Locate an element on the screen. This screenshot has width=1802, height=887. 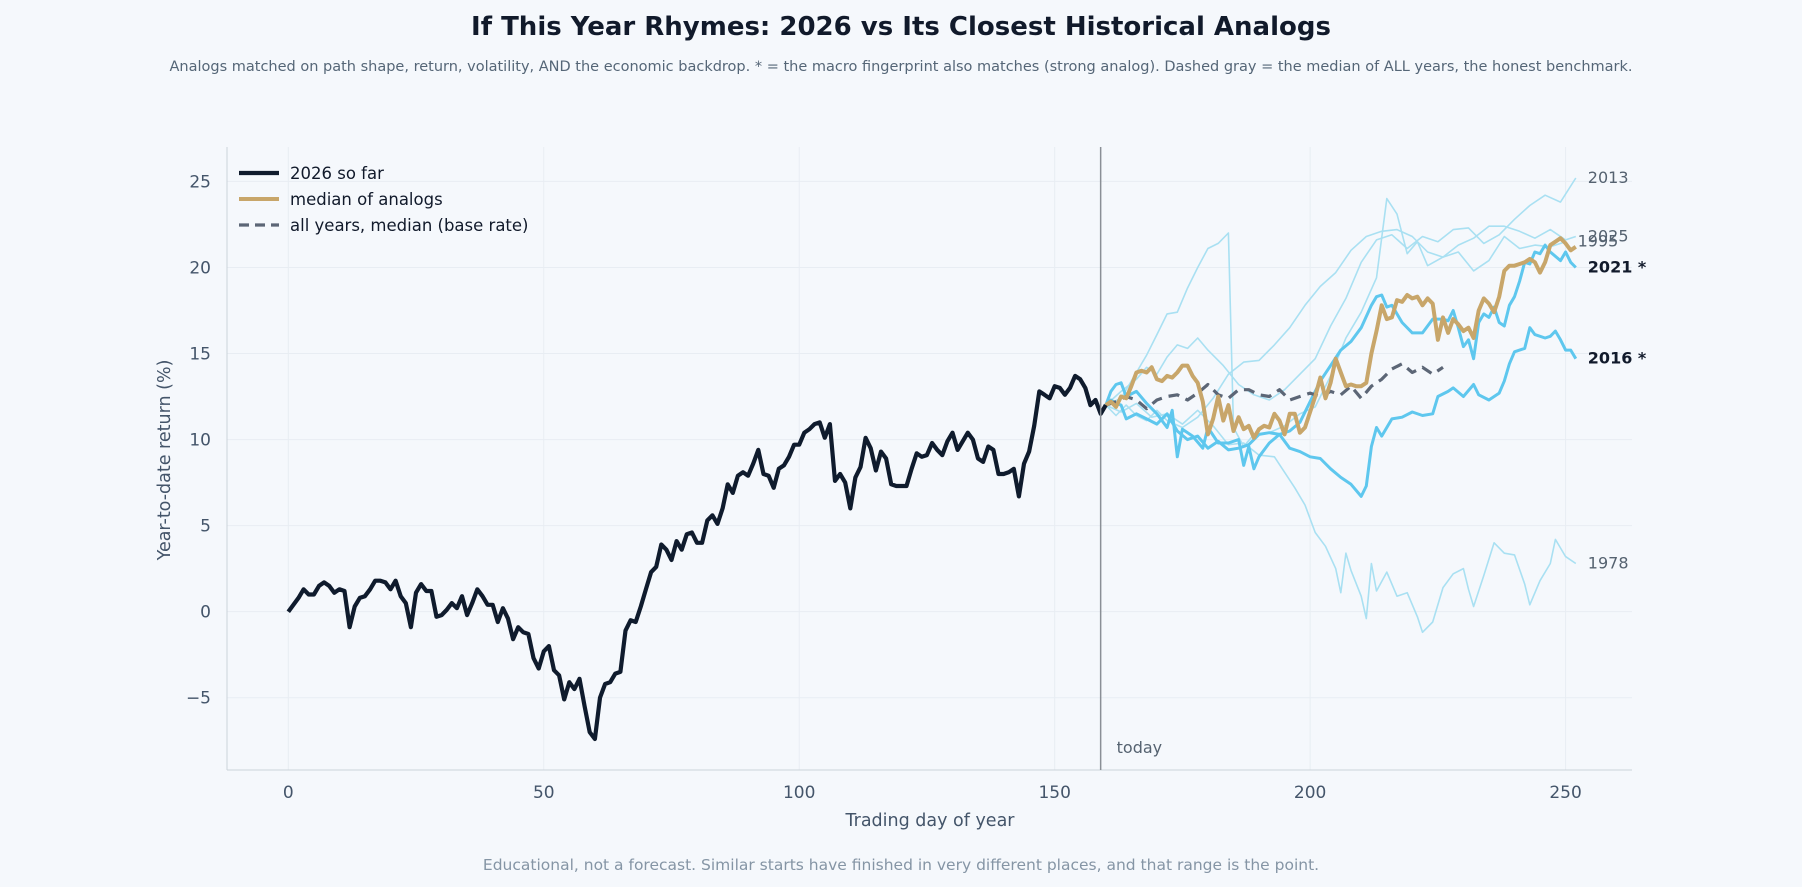
x-tick-labels: 0 50 100 150 200 250 is located at coordinates (932, 793).